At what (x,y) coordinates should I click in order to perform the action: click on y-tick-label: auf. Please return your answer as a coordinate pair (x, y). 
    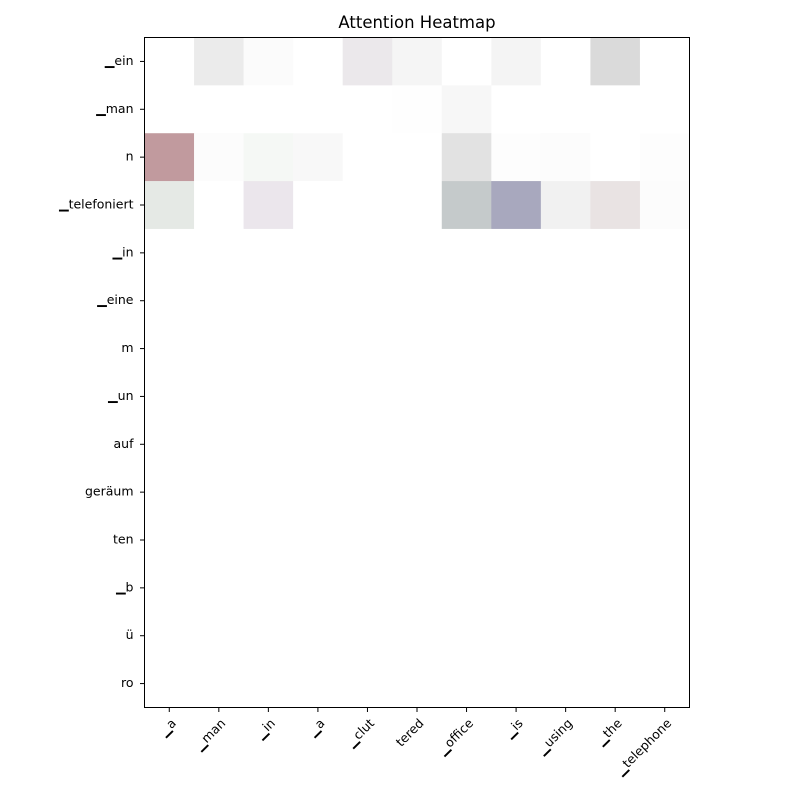
    Looking at the image, I should click on (124, 443).